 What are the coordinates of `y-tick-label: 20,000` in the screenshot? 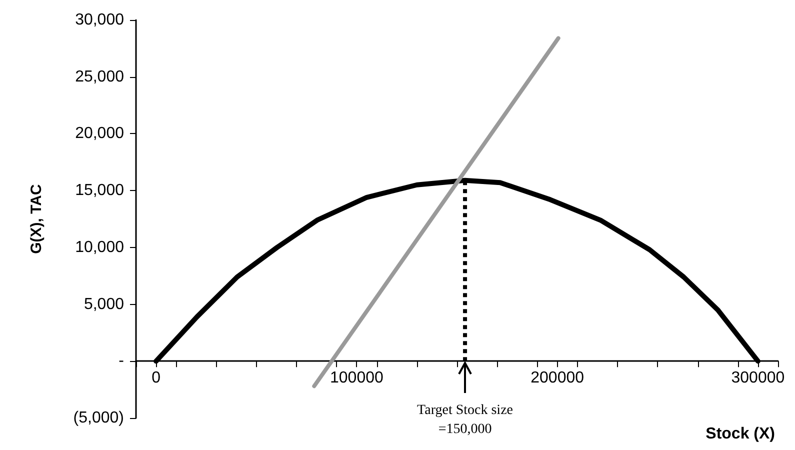 It's located at (99, 133).